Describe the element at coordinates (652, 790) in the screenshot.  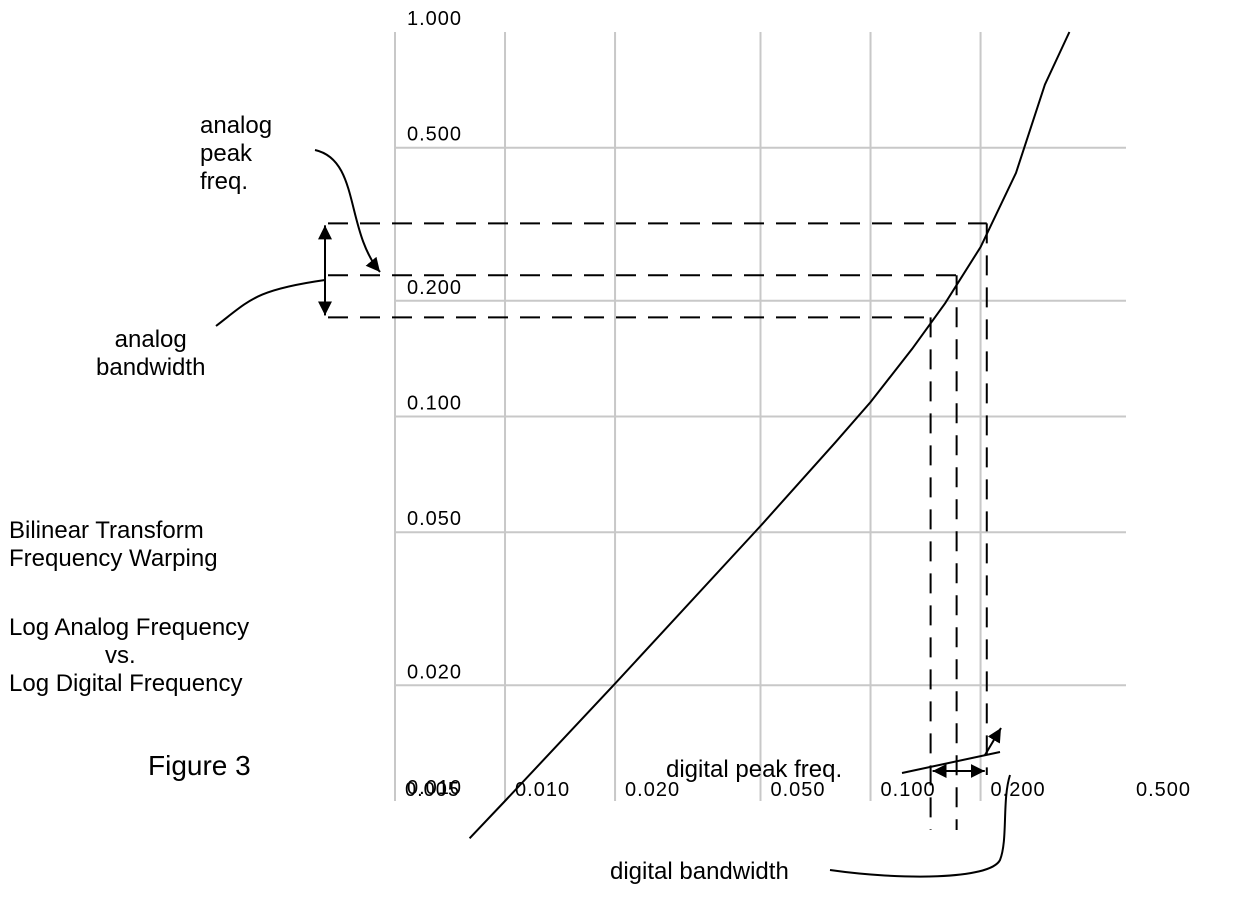
I see `x-tick-label: 0.020` at that location.